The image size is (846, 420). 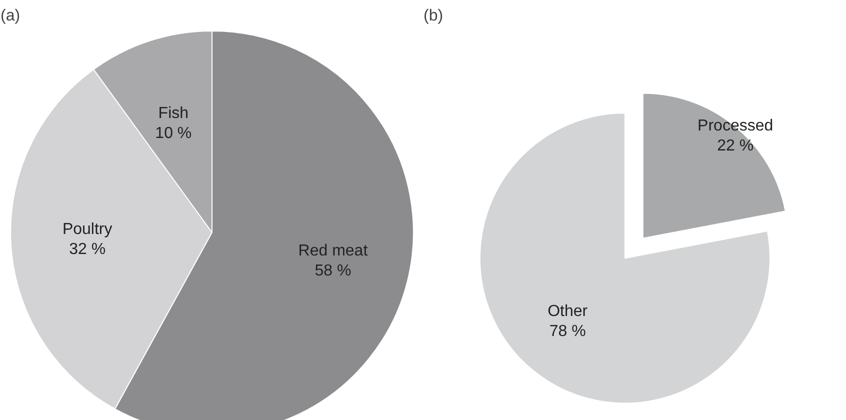 I want to click on data-label: 32 %, so click(x=87, y=249).